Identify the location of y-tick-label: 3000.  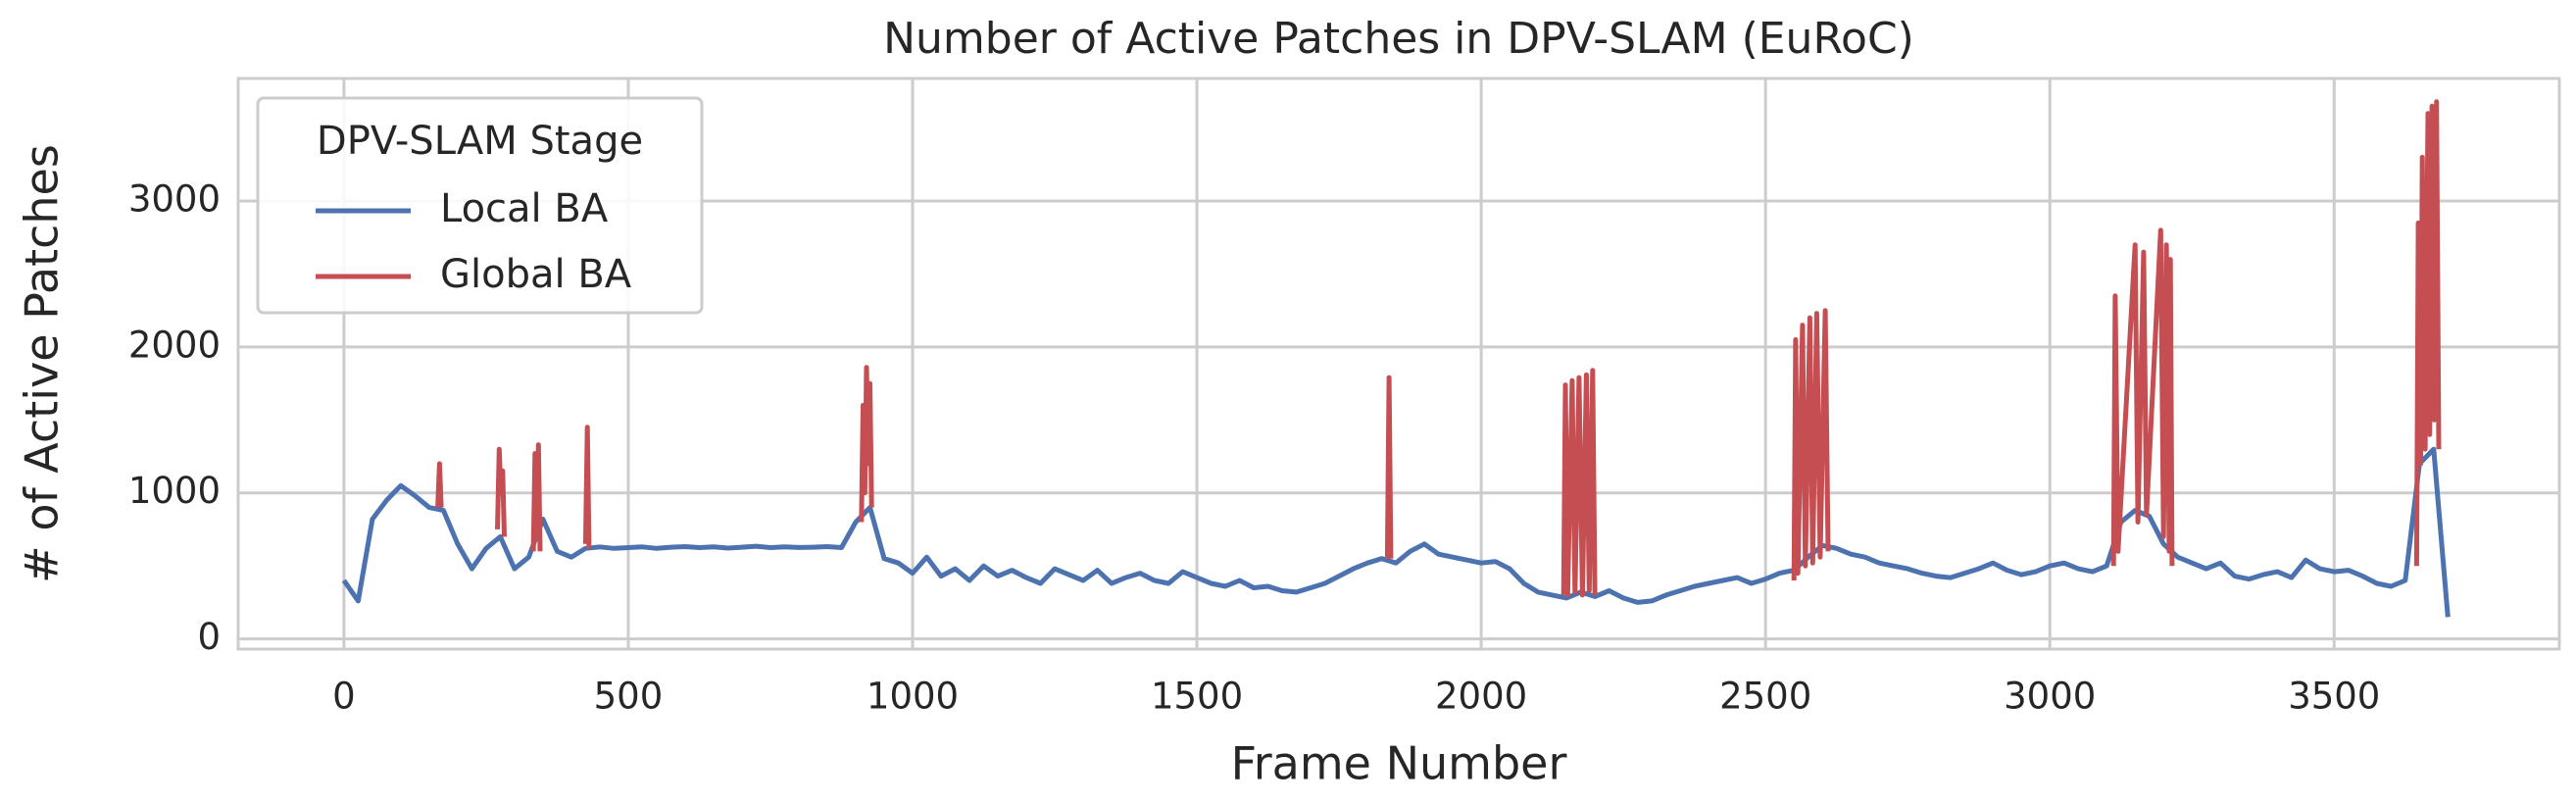
(174, 199).